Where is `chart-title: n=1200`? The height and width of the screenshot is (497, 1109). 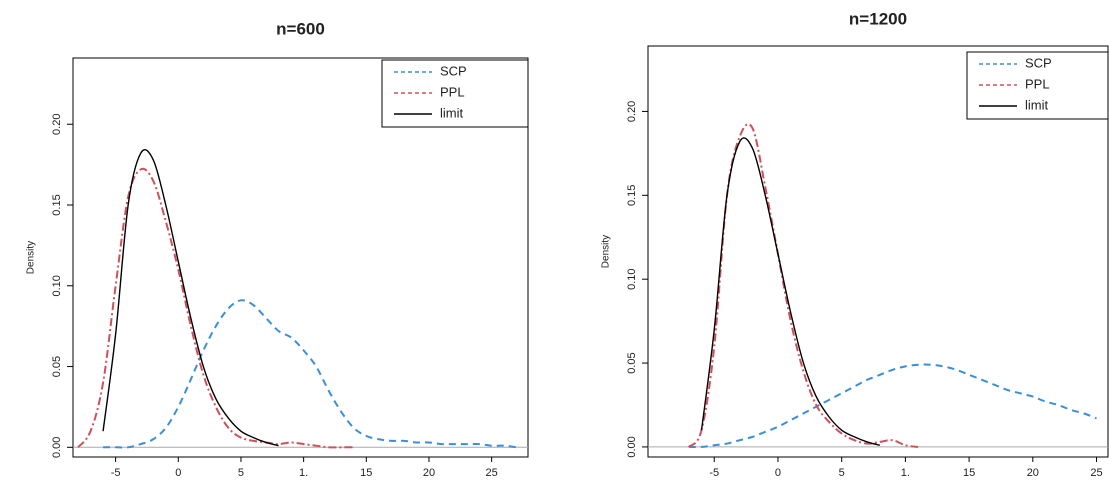
chart-title: n=1200 is located at coordinates (878, 18).